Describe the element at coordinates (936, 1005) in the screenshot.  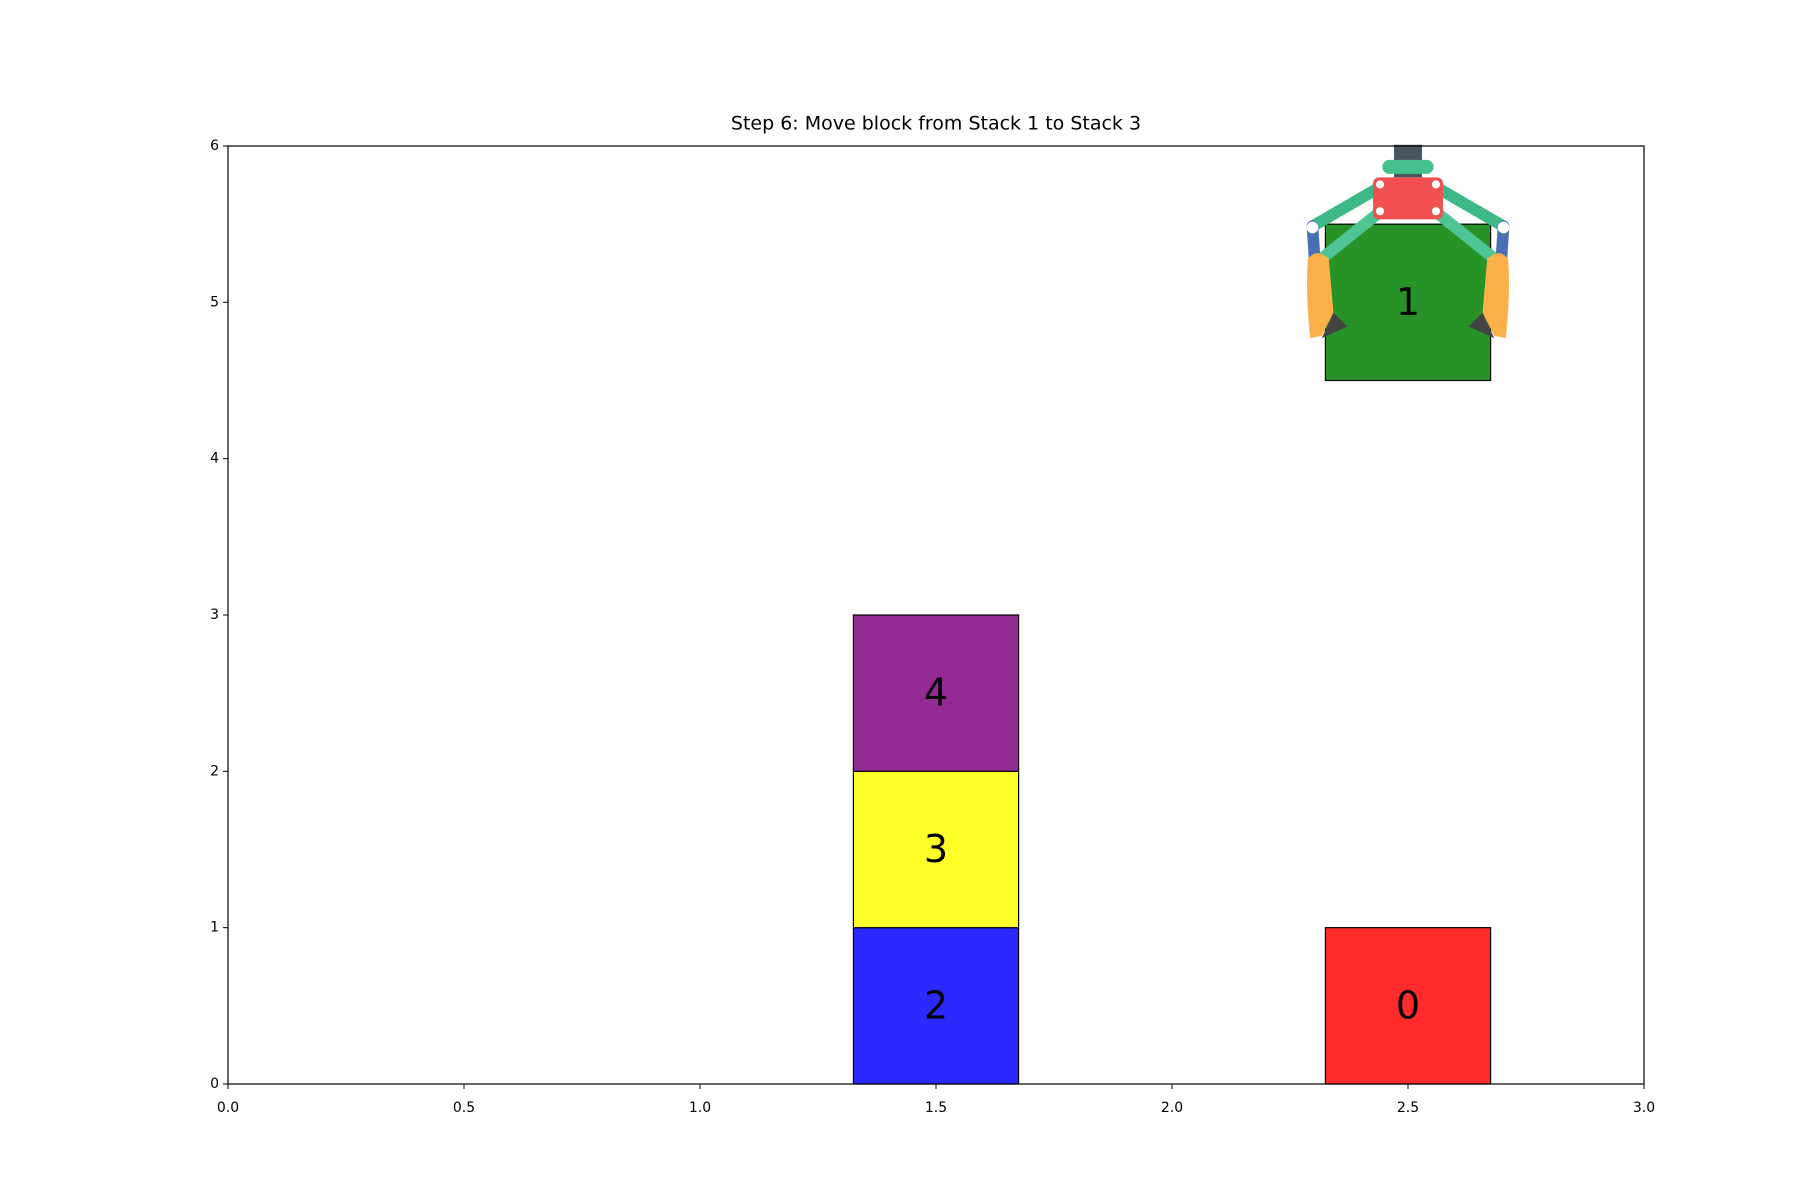
I see `block-label: 2` at that location.